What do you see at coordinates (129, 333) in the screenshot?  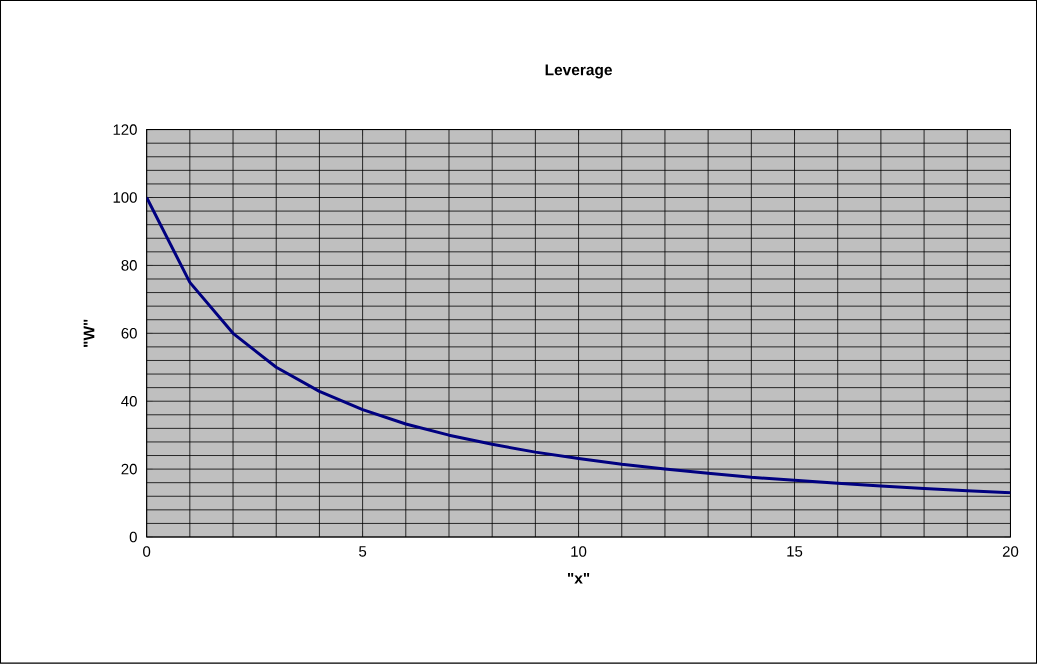 I see `y-tick-label: 60` at bounding box center [129, 333].